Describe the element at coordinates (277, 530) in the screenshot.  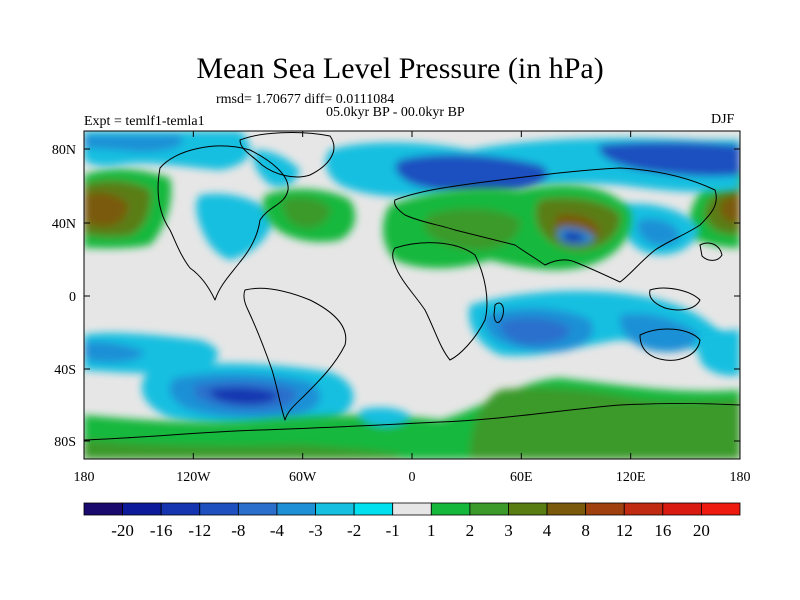
I see `colorbar-label: -4` at that location.